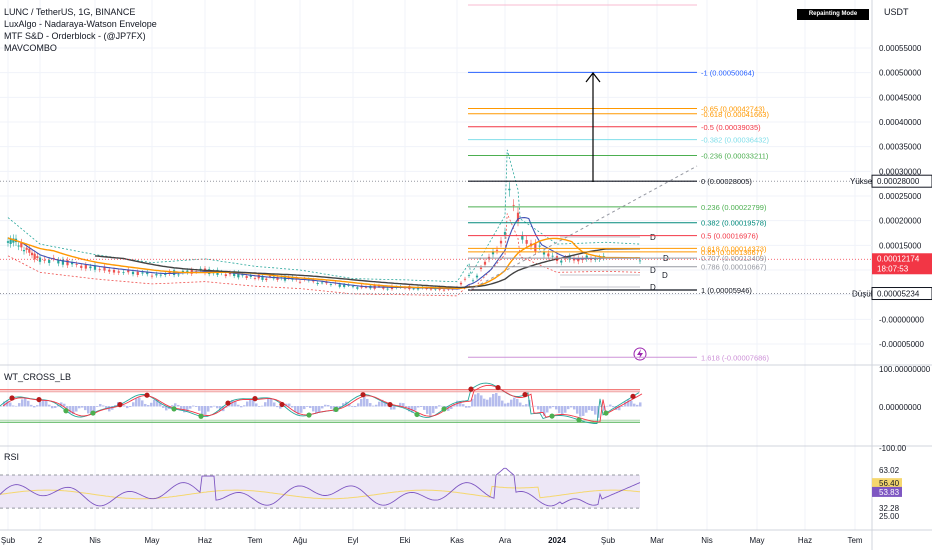  Describe the element at coordinates (905, 369) in the screenshot. I see `wt-tick-label: 100.00000000` at that location.